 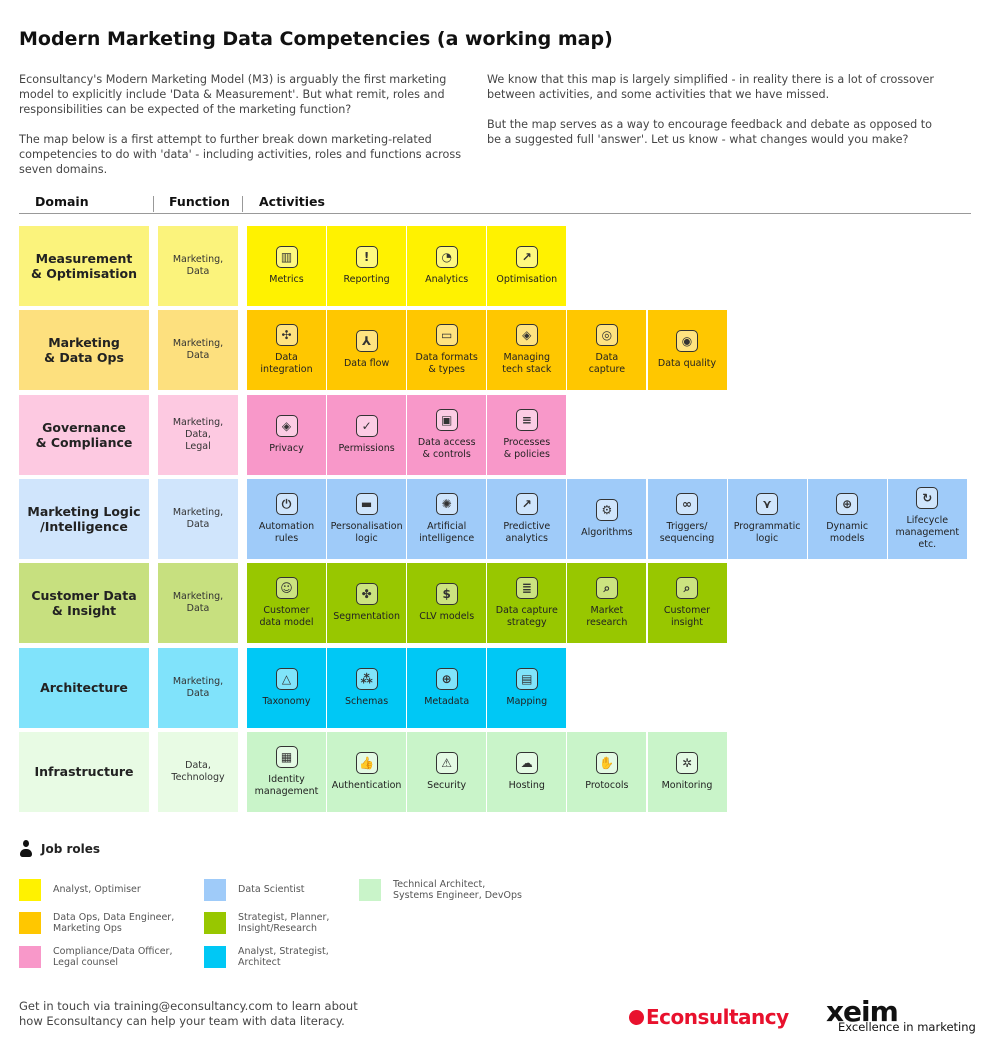 What do you see at coordinates (927, 497) in the screenshot?
I see `cycle-icon: ↻` at bounding box center [927, 497].